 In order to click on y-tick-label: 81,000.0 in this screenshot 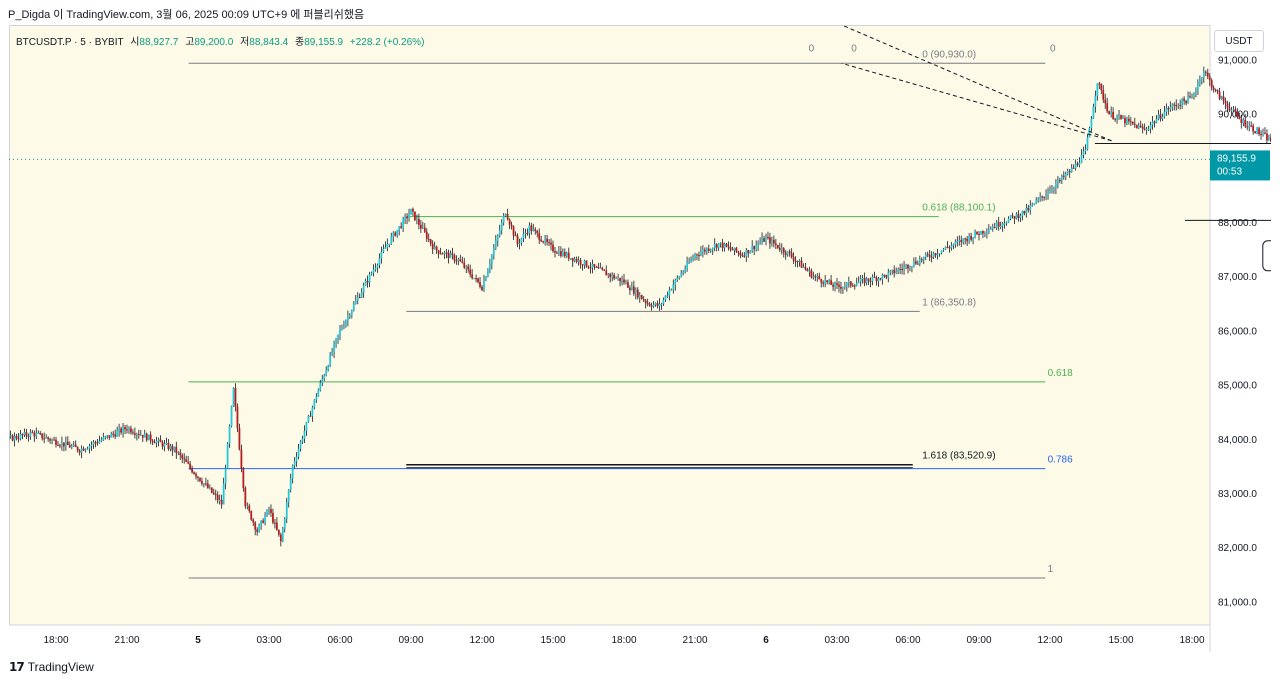, I will do `click(1237, 602)`.